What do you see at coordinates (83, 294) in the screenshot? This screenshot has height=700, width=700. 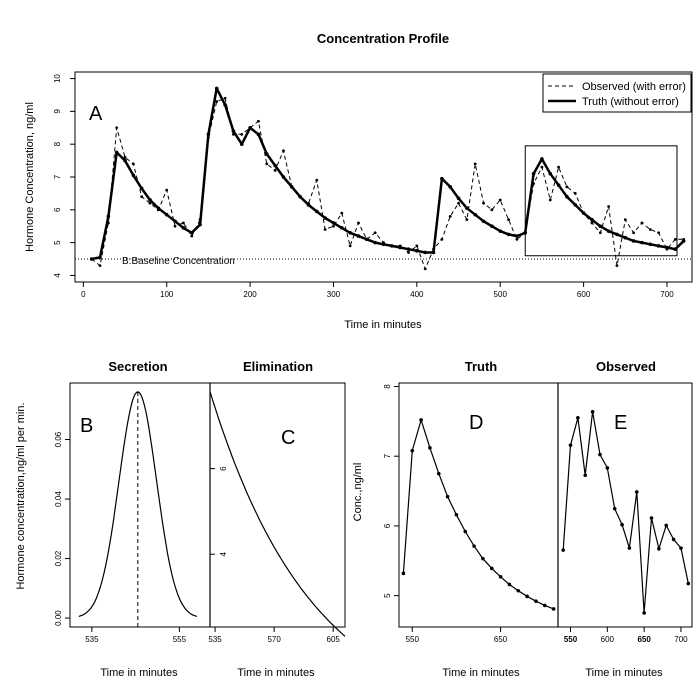 I see `panel-a-xtick-label: 0` at bounding box center [83, 294].